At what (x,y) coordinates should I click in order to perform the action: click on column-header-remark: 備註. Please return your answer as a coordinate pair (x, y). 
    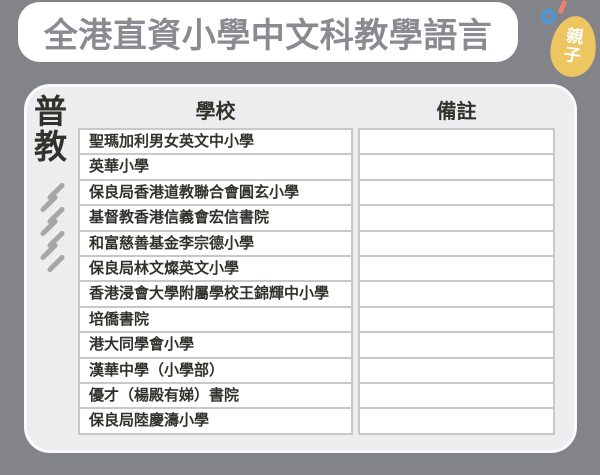
    Looking at the image, I should click on (456, 111).